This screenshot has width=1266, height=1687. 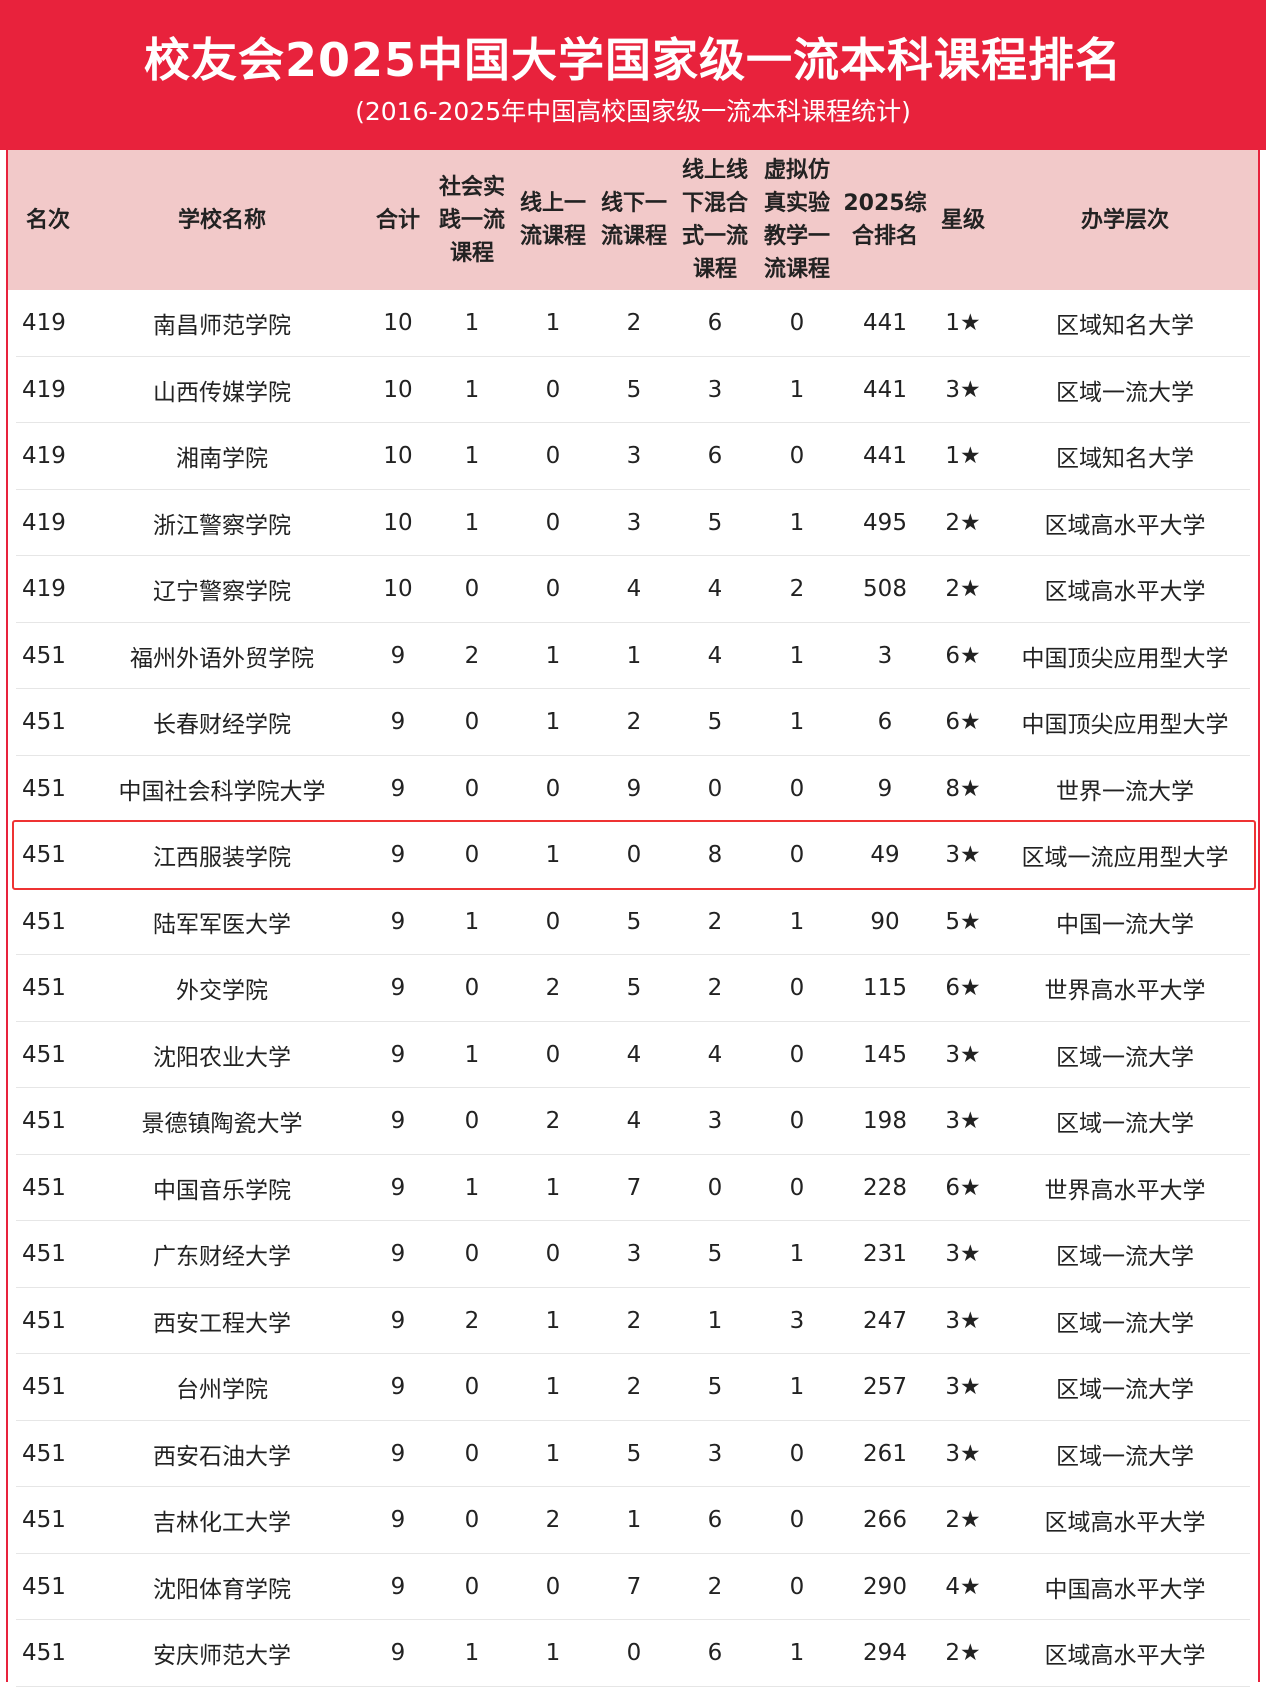 I want to click on table-row: 419 南昌师范学院 10 1 1 2 6 0 441 1★ 区域知名大学, so click(x=633, y=323).